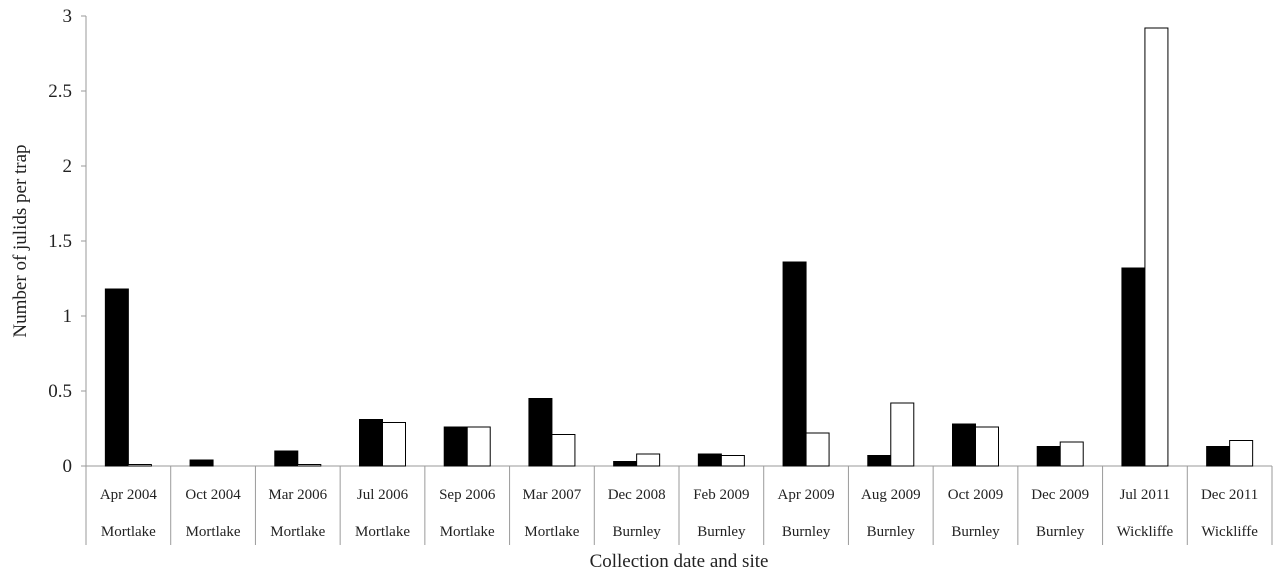 Image resolution: width=1274 pixels, height=574 pixels. Describe the element at coordinates (68, 16) in the screenshot. I see `y-tick-label: 3` at that location.